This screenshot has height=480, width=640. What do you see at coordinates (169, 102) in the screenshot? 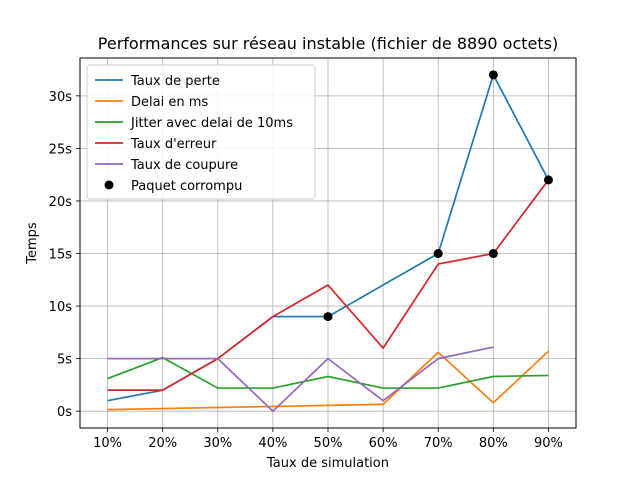
I see `legend-label: Delai en ms` at bounding box center [169, 102].